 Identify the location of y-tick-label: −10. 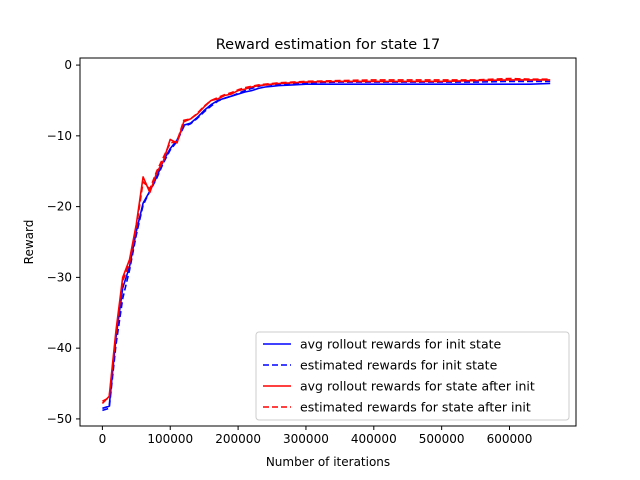
(59, 136).